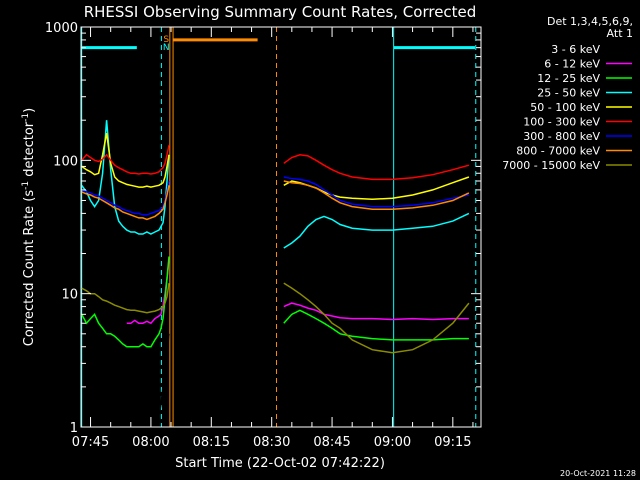 This screenshot has height=480, width=640. I want to click on series-line-3-6-kev-seg2, so click(310, 390).